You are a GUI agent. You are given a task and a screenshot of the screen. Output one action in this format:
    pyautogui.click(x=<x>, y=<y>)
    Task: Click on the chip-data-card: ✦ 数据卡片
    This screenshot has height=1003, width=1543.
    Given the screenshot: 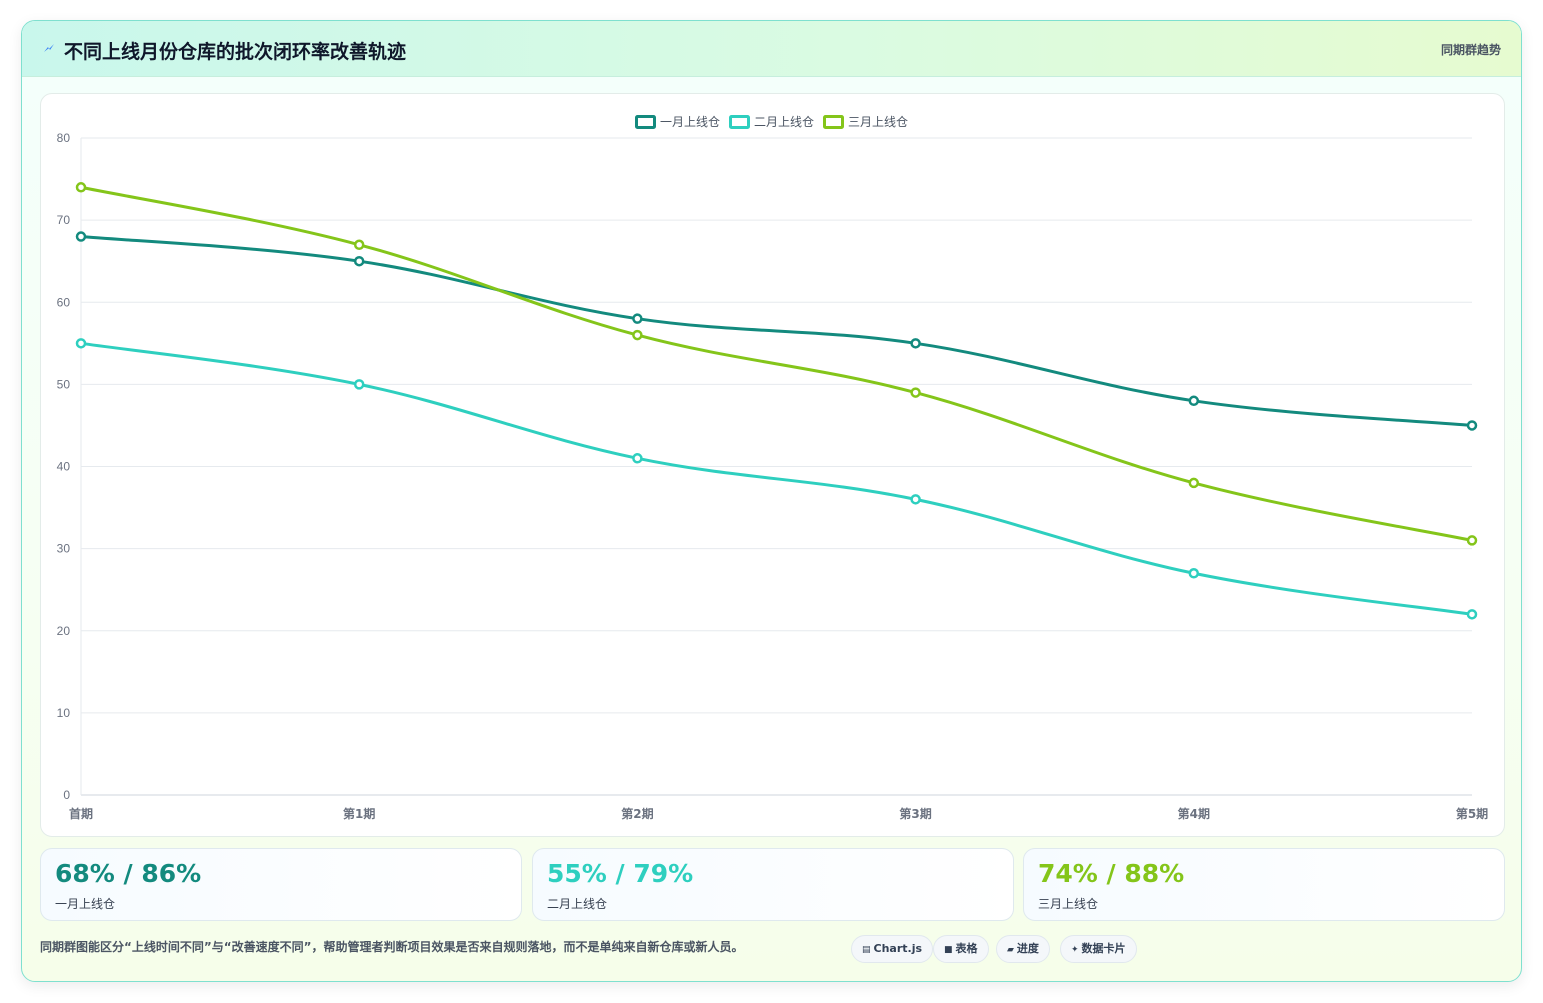 What is the action you would take?
    pyautogui.click(x=1098, y=949)
    